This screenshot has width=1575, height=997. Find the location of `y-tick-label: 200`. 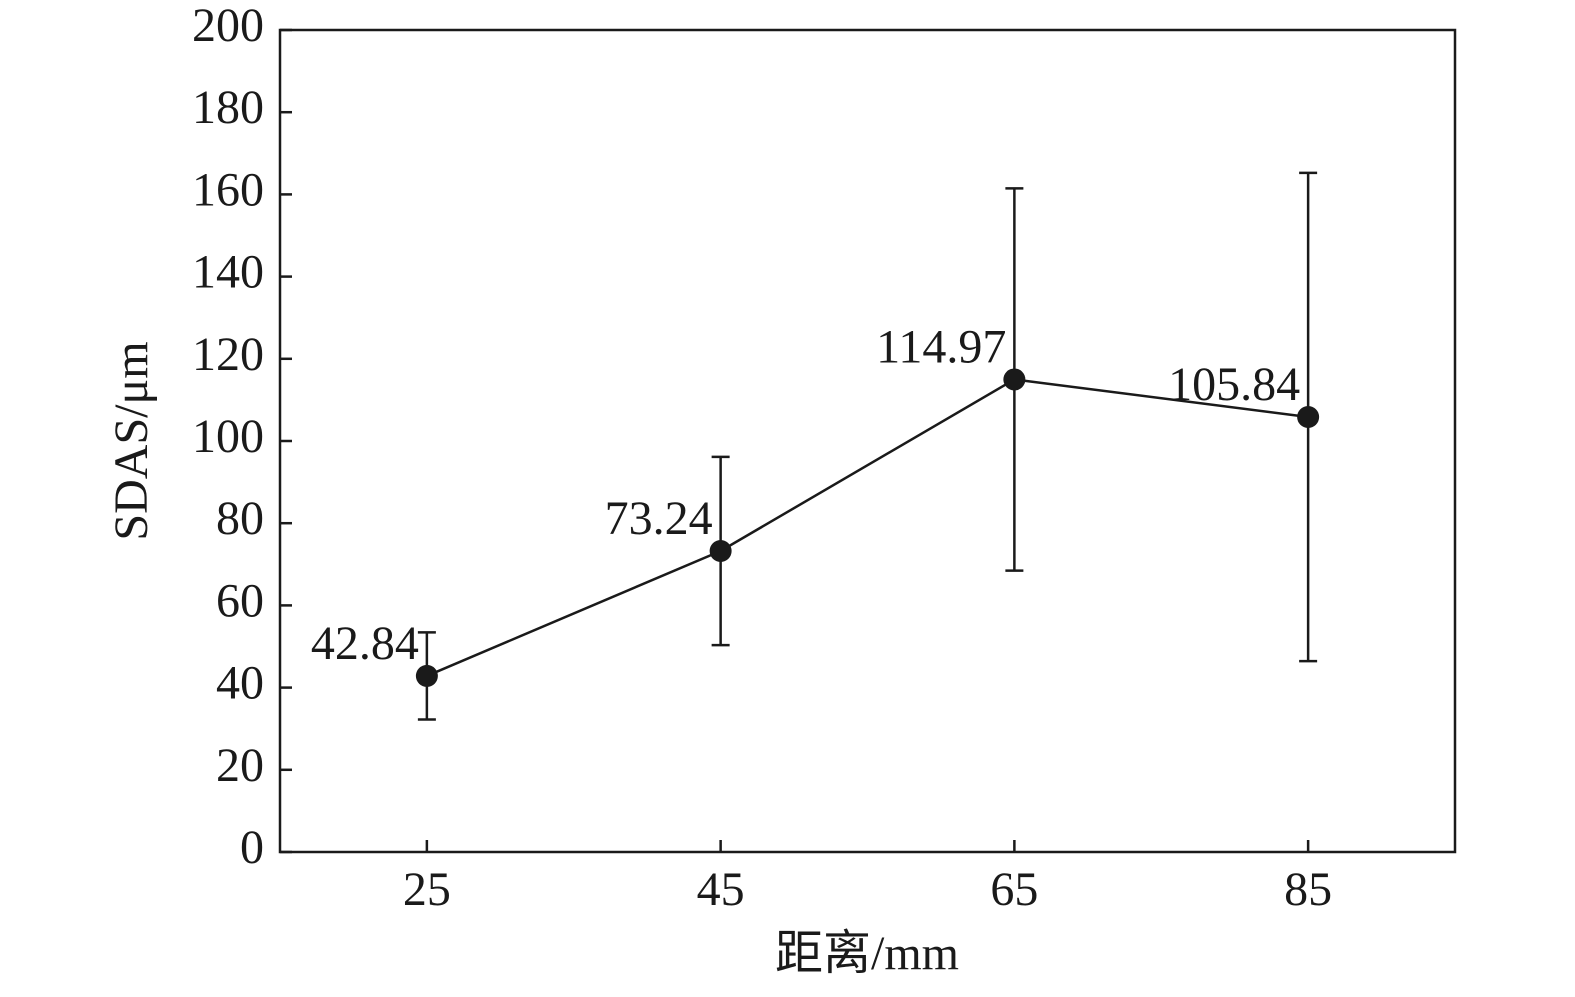

y-tick-label: 200 is located at coordinates (228, 26).